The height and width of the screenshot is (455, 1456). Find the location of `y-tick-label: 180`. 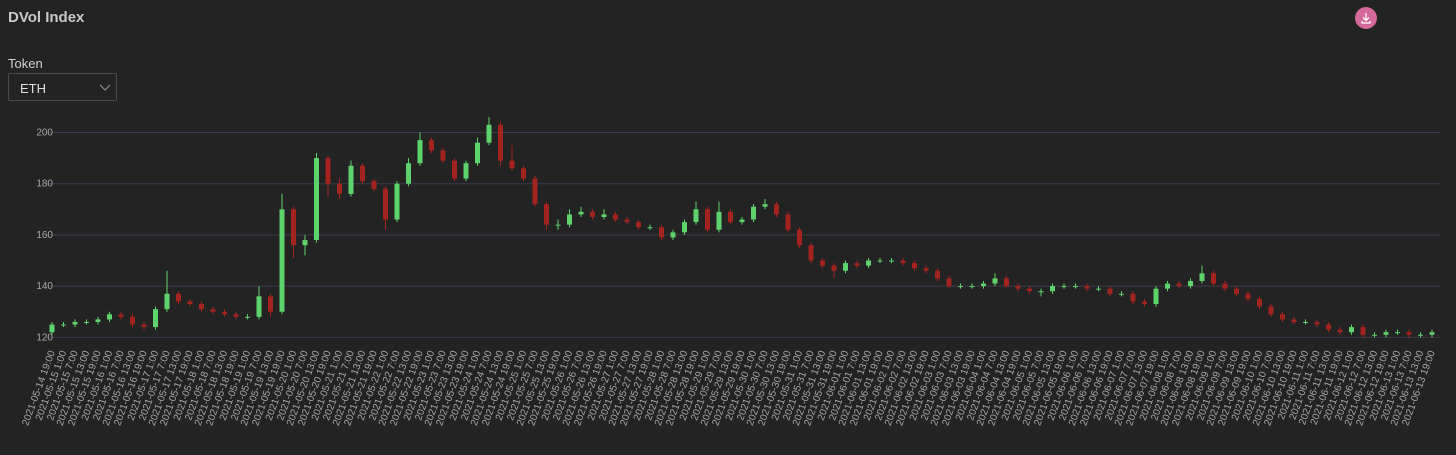

y-tick-label: 180 is located at coordinates (44, 184).